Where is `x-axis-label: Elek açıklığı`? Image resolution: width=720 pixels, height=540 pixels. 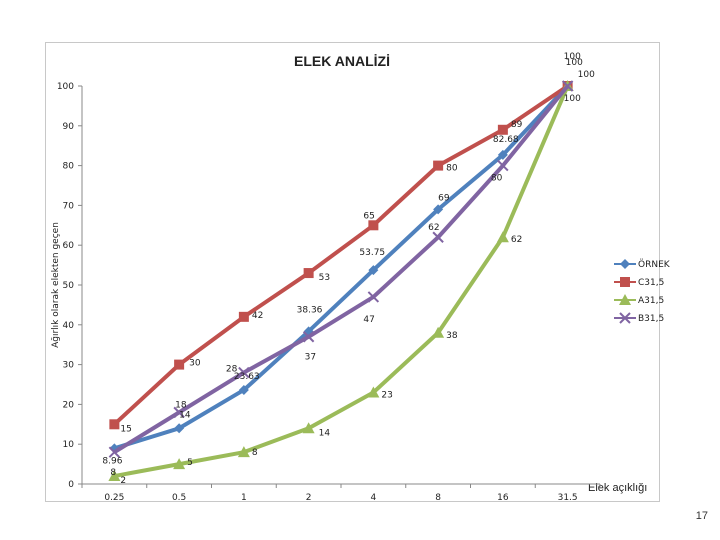
x-axis-label: Elek açıklığı is located at coordinates (617, 488).